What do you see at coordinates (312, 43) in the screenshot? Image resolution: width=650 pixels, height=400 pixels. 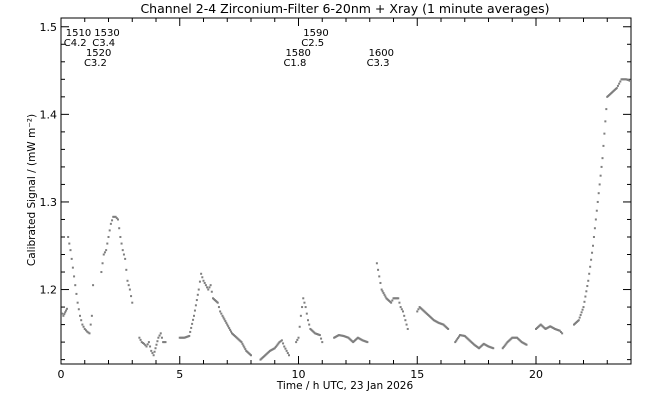 I see `flare-class-label: C2.5` at bounding box center [312, 43].